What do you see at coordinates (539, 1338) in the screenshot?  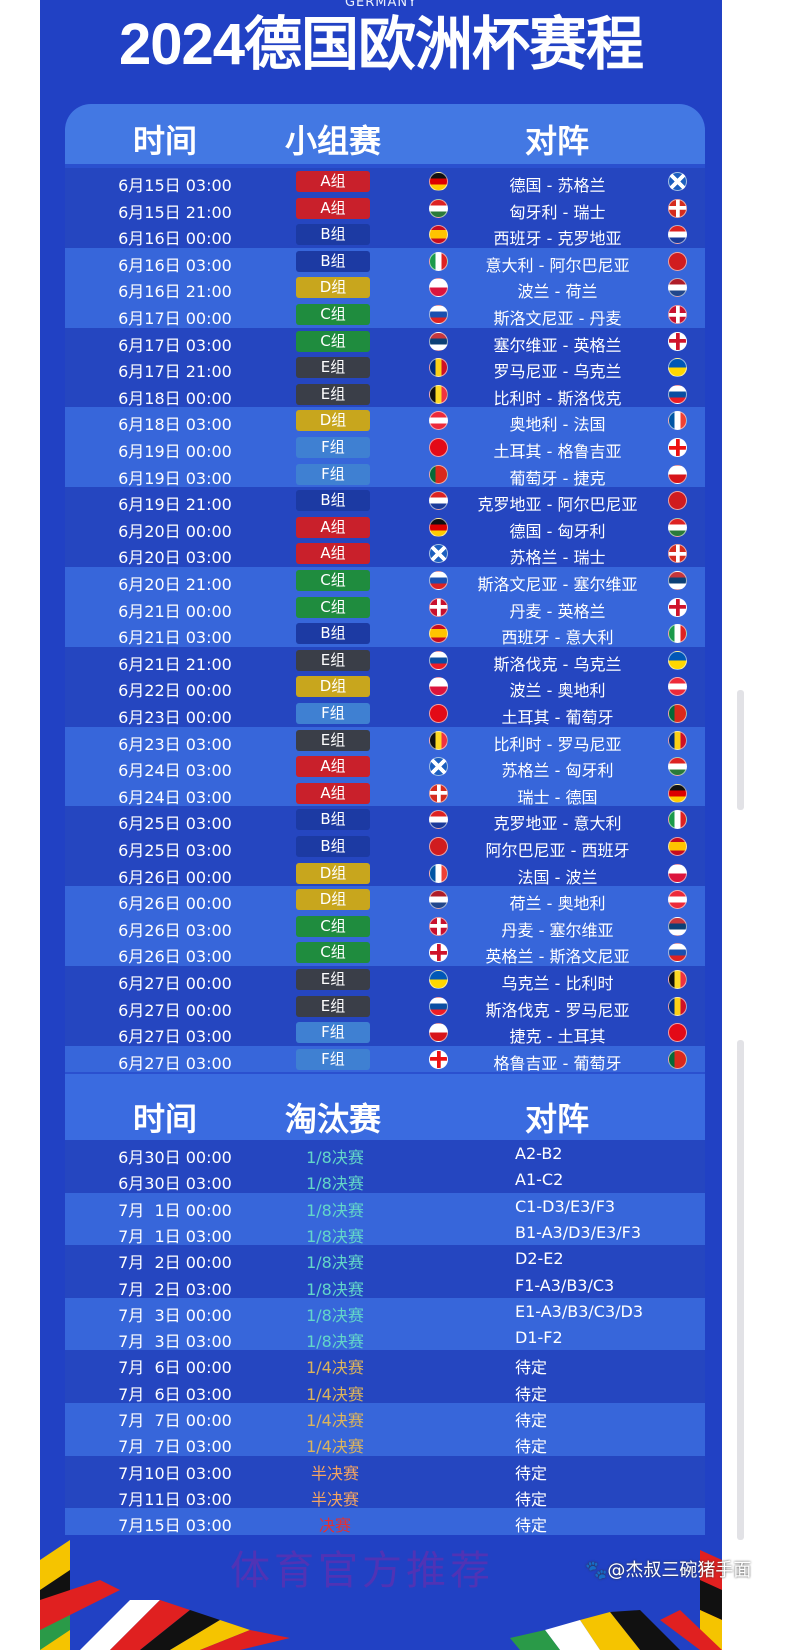 I see `matchup: D1-F2` at bounding box center [539, 1338].